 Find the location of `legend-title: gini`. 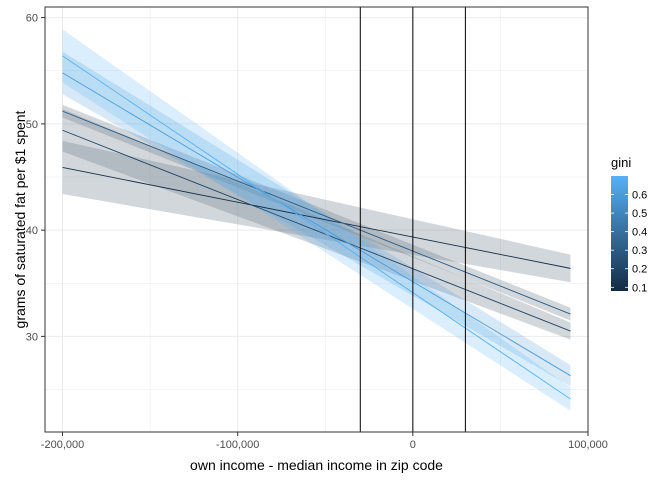

legend-title: gini is located at coordinates (621, 162).